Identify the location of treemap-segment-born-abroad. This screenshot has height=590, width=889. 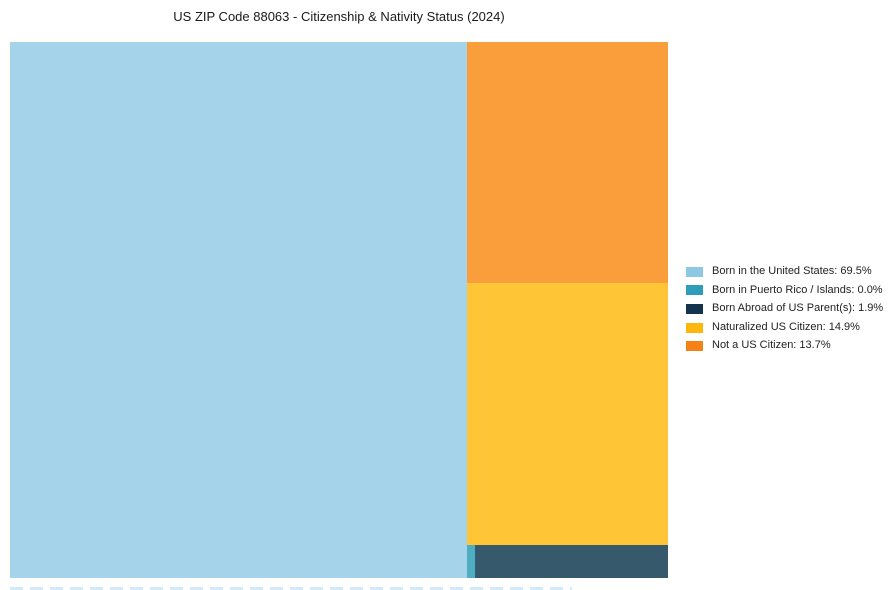
(571, 561).